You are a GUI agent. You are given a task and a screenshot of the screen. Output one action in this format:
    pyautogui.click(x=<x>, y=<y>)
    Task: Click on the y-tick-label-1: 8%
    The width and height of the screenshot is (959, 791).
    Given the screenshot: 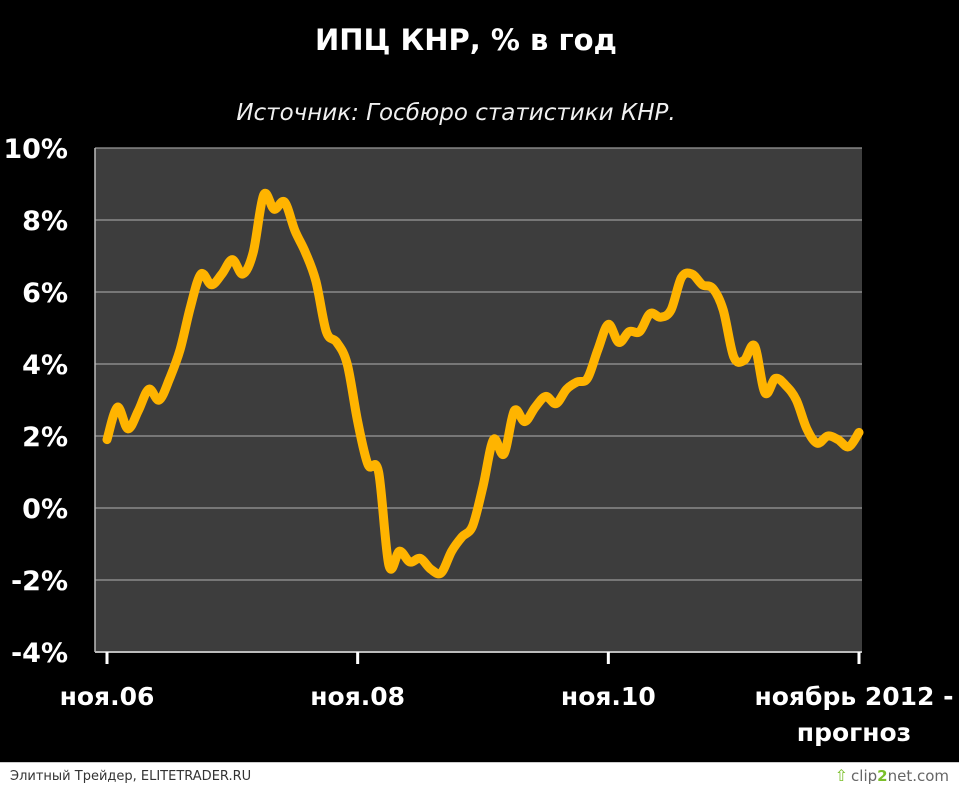 What is the action you would take?
    pyautogui.click(x=45, y=221)
    